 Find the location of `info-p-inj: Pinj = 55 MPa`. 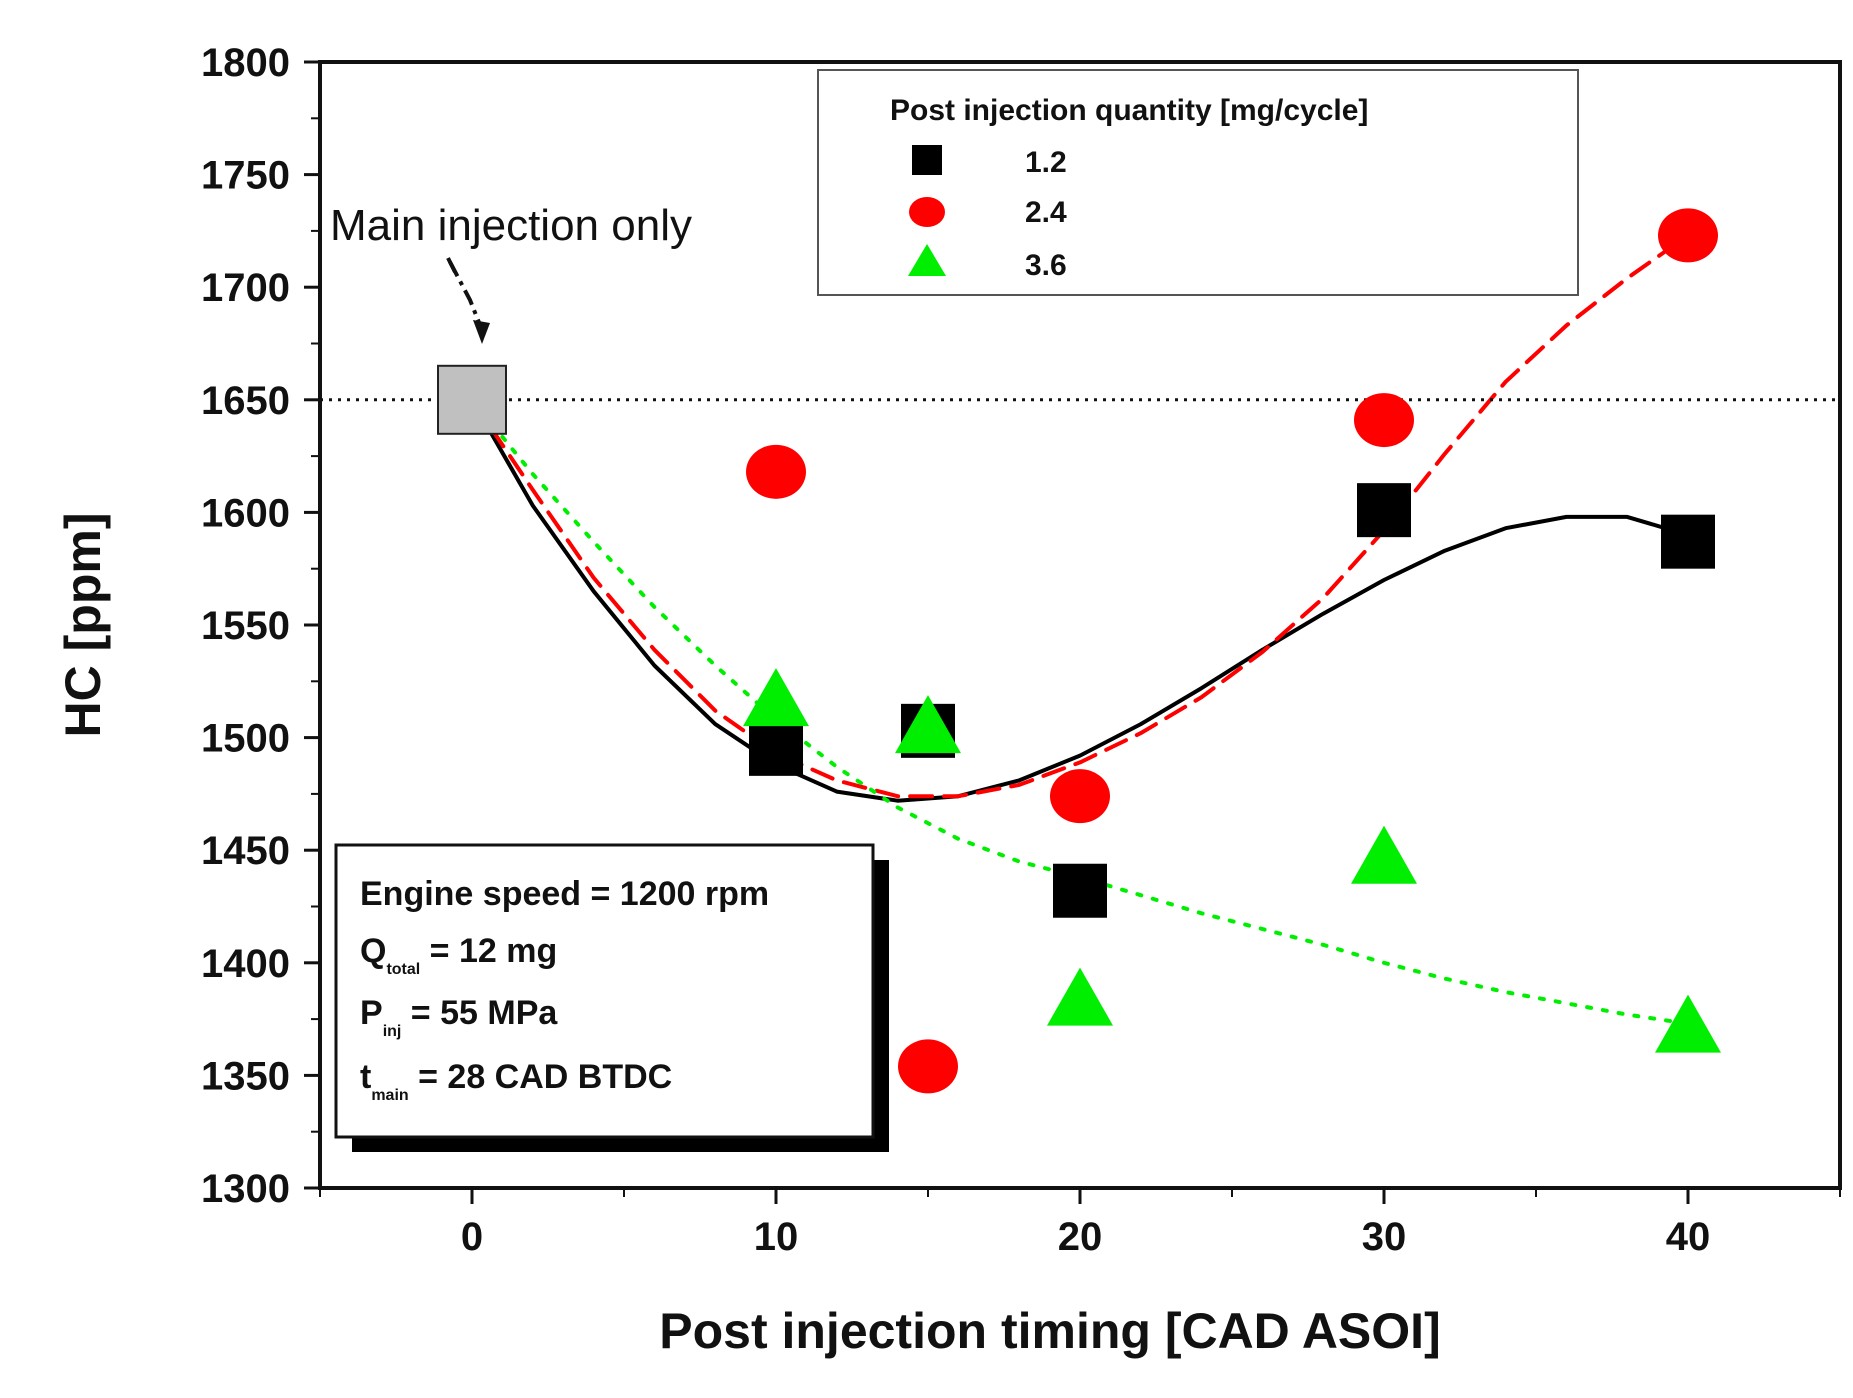

info-p-inj: Pinj = 55 MPa is located at coordinates (459, 1017).